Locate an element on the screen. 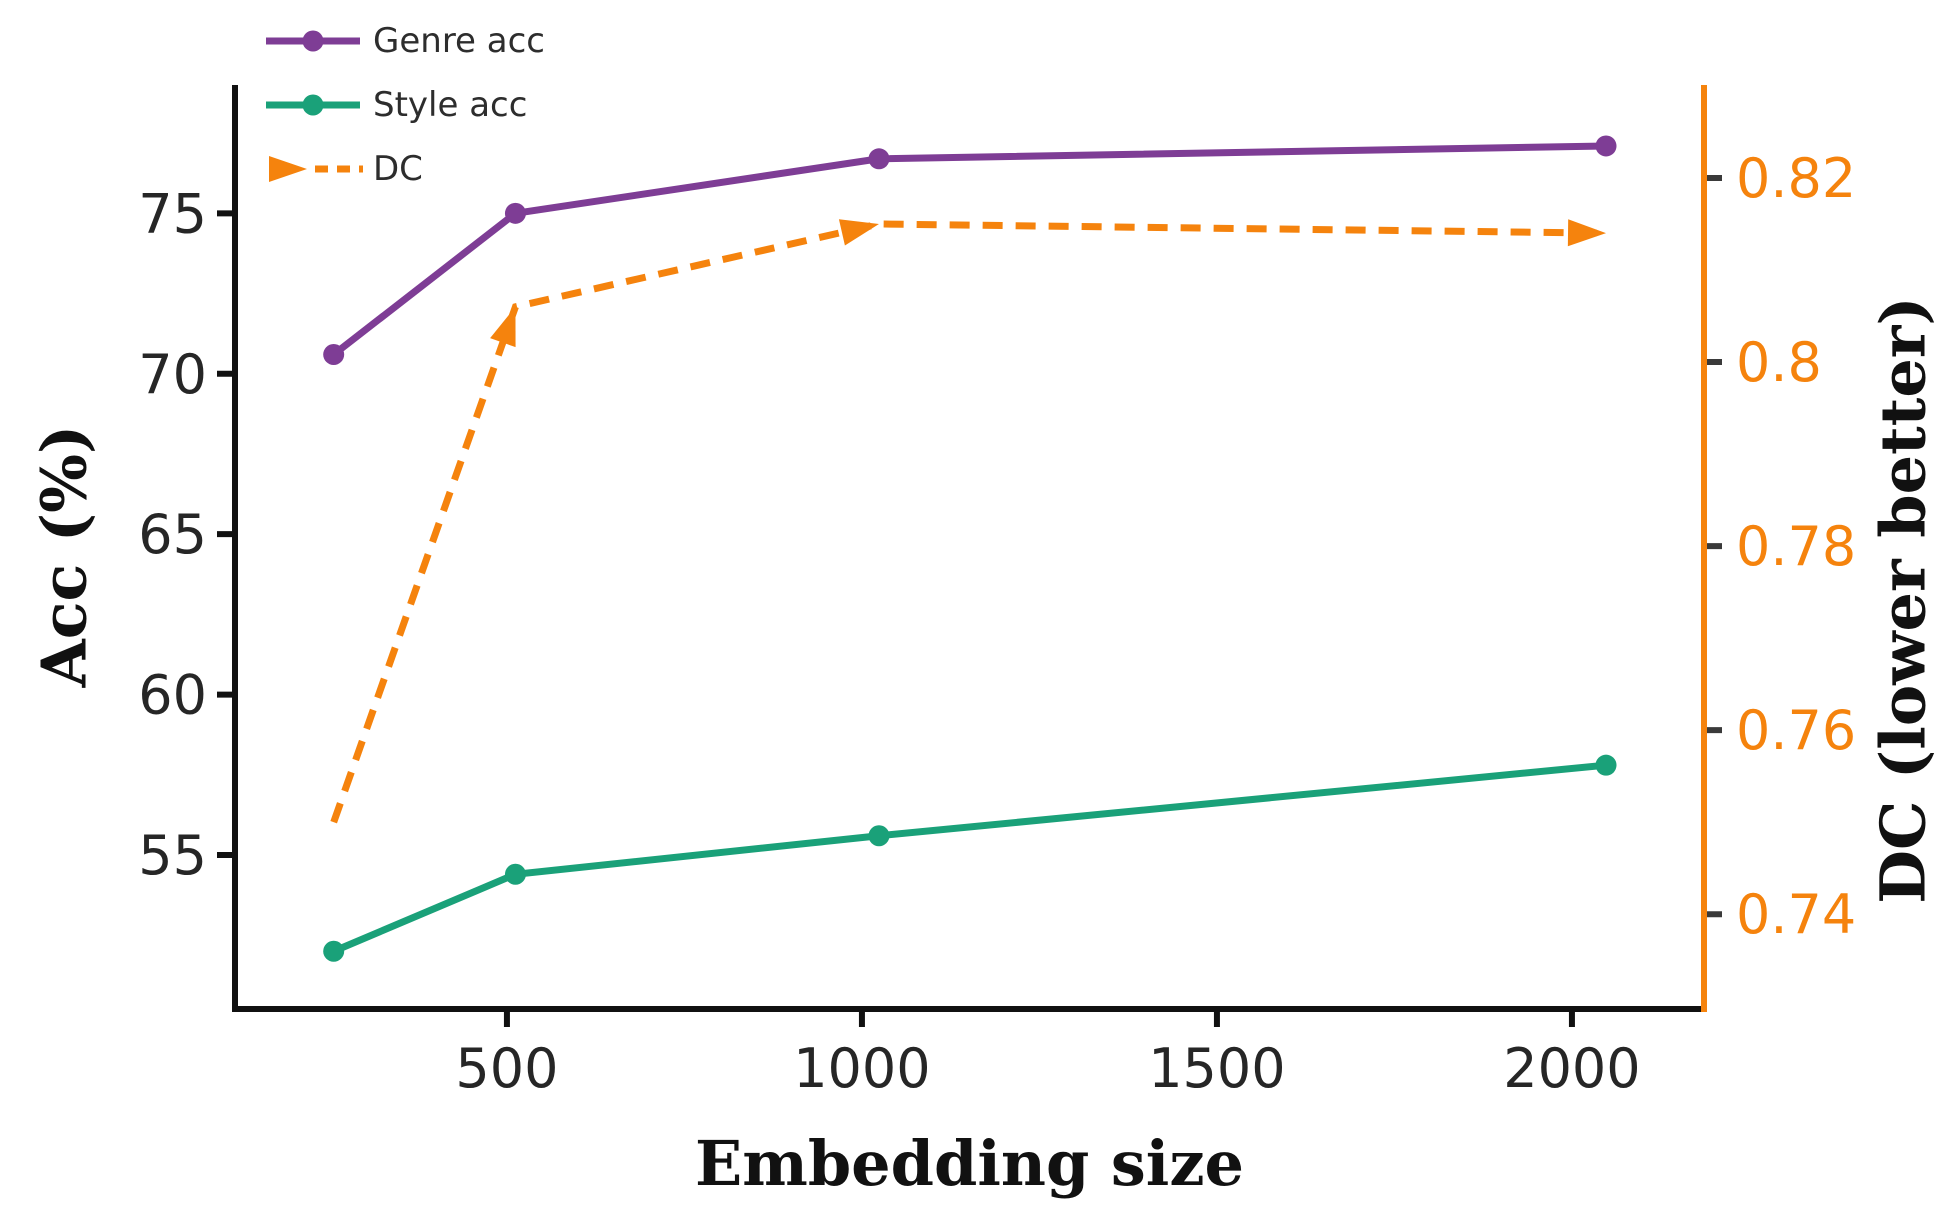  legend-item-genre-acc: Genre acc is located at coordinates (404, 41).